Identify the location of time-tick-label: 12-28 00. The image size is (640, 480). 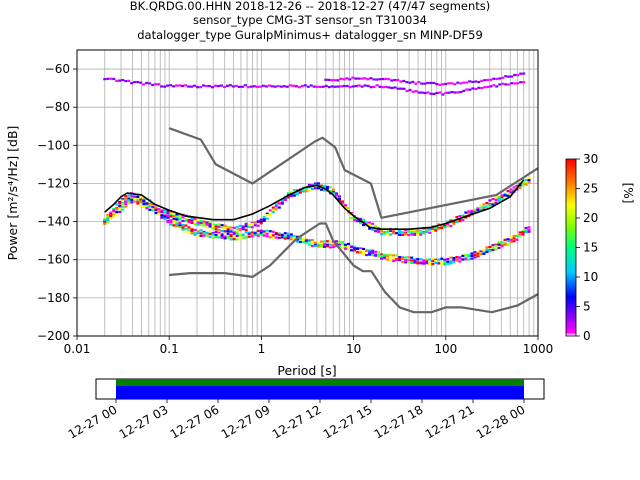
(501, 421).